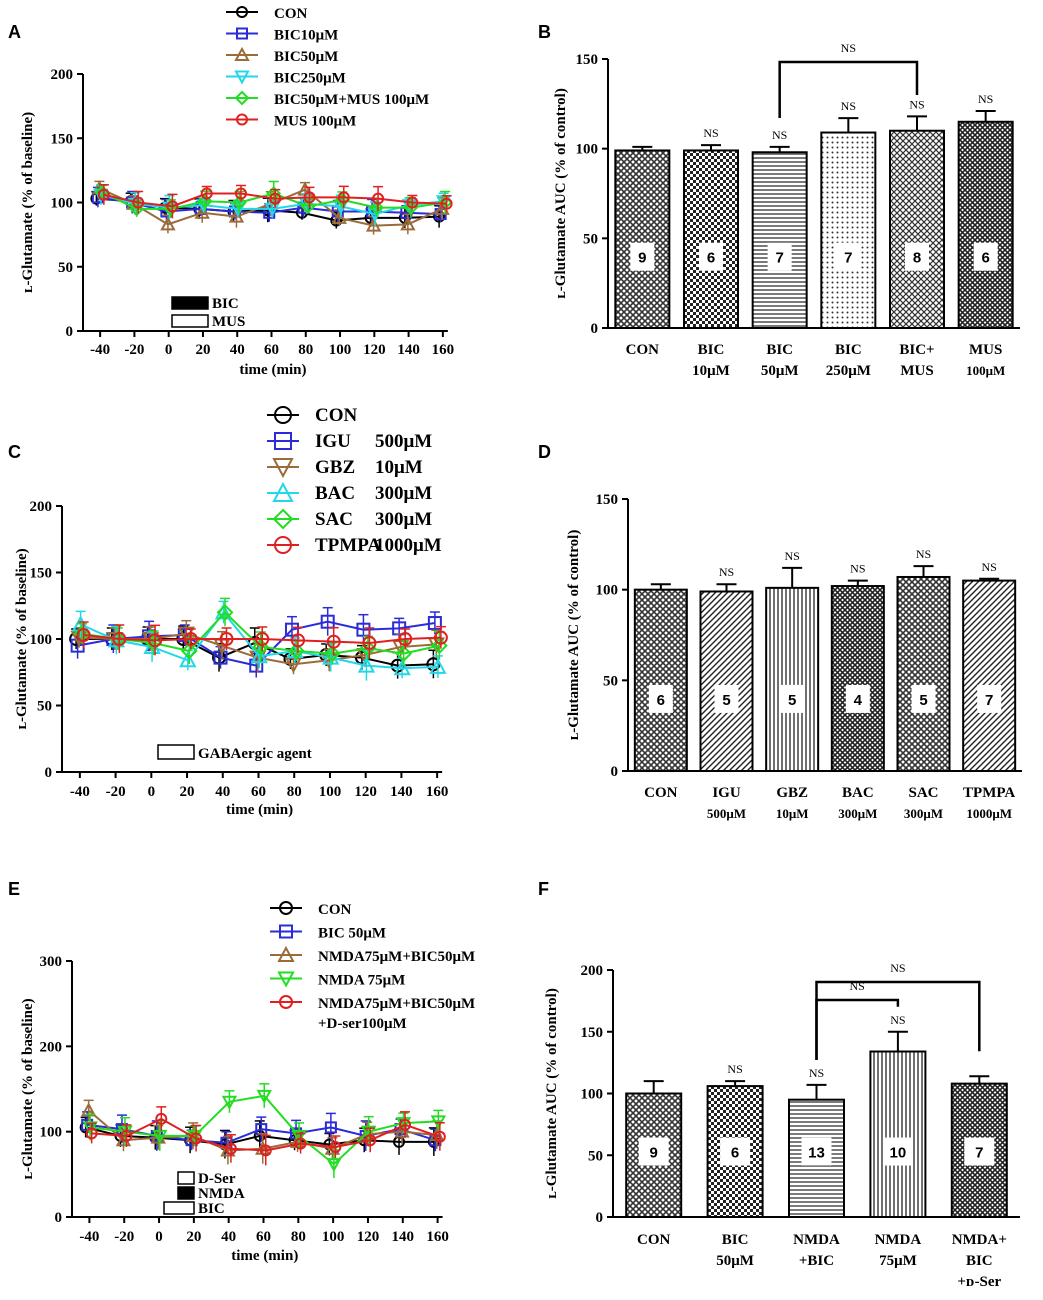  What do you see at coordinates (340, 350) in the screenshot?
I see `x-tick-label: 100` at bounding box center [340, 350].